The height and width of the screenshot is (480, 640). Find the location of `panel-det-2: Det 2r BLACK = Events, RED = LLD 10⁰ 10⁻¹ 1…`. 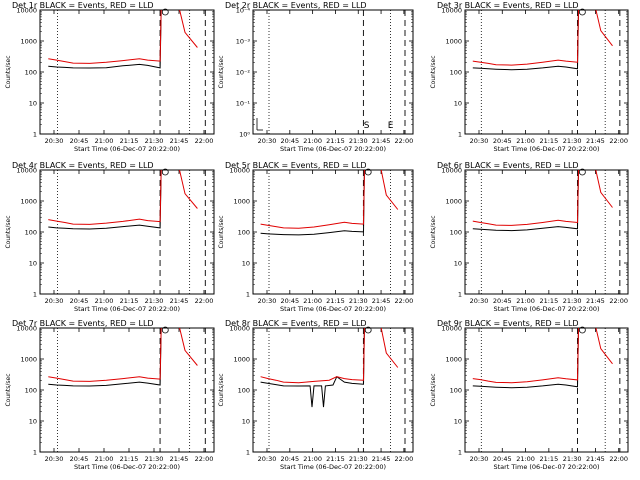

panel-det-2: Det 2r BLACK = Events, RED = LLD 10⁰ 10⁻¹ 1… is located at coordinates (316, 77).